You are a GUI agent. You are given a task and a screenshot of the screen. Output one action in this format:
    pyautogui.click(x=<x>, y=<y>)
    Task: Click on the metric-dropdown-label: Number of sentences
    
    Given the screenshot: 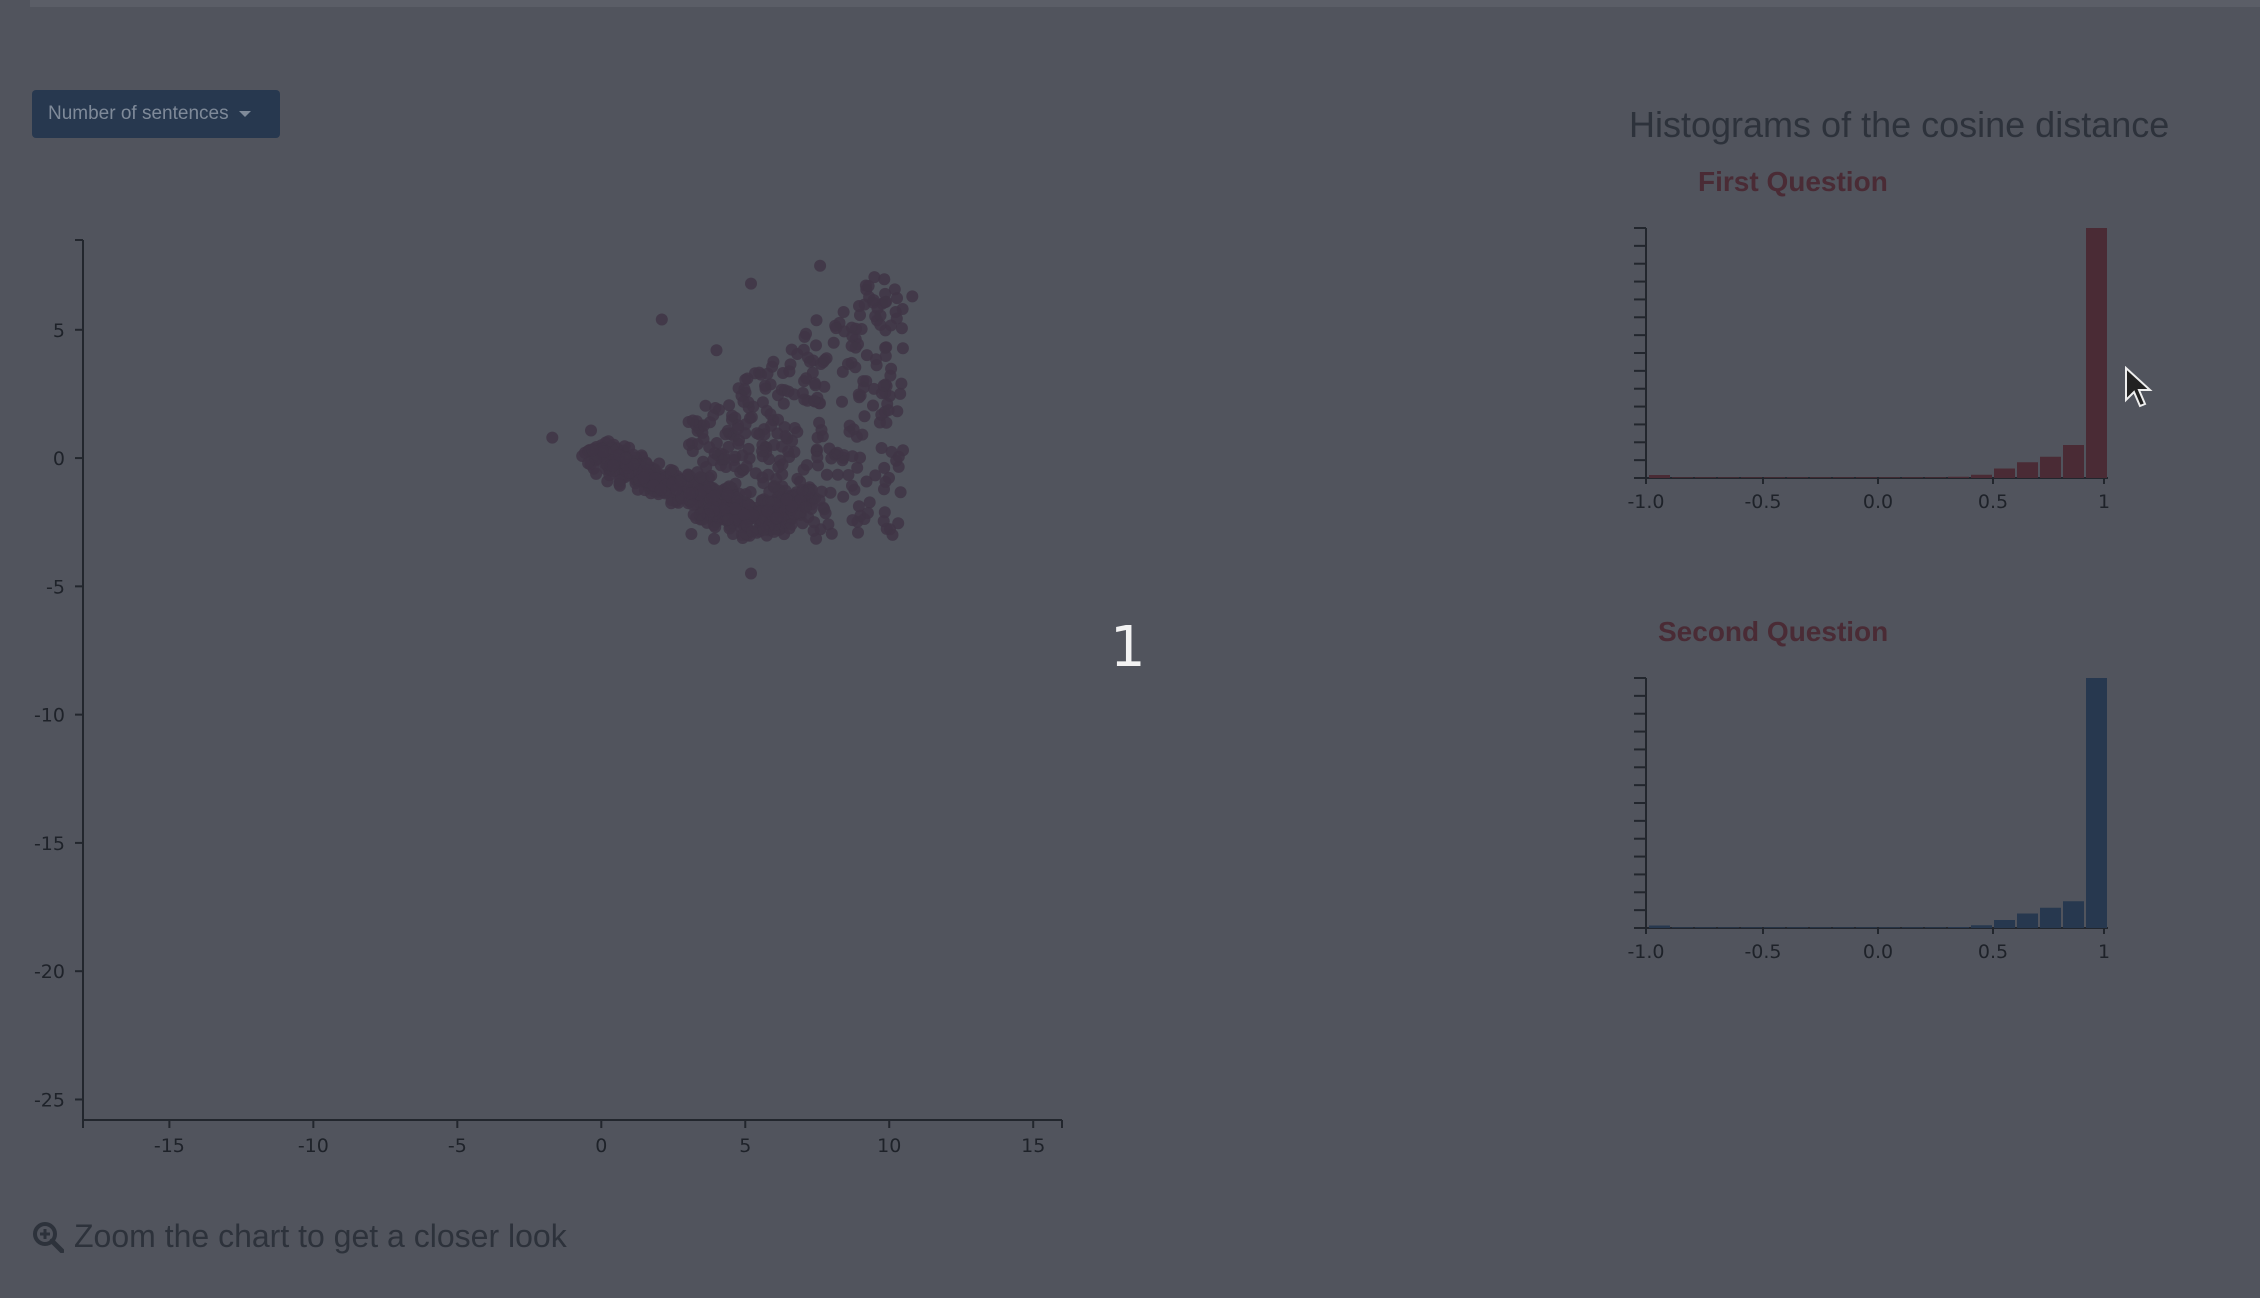 What is the action you would take?
    pyautogui.click(x=138, y=113)
    